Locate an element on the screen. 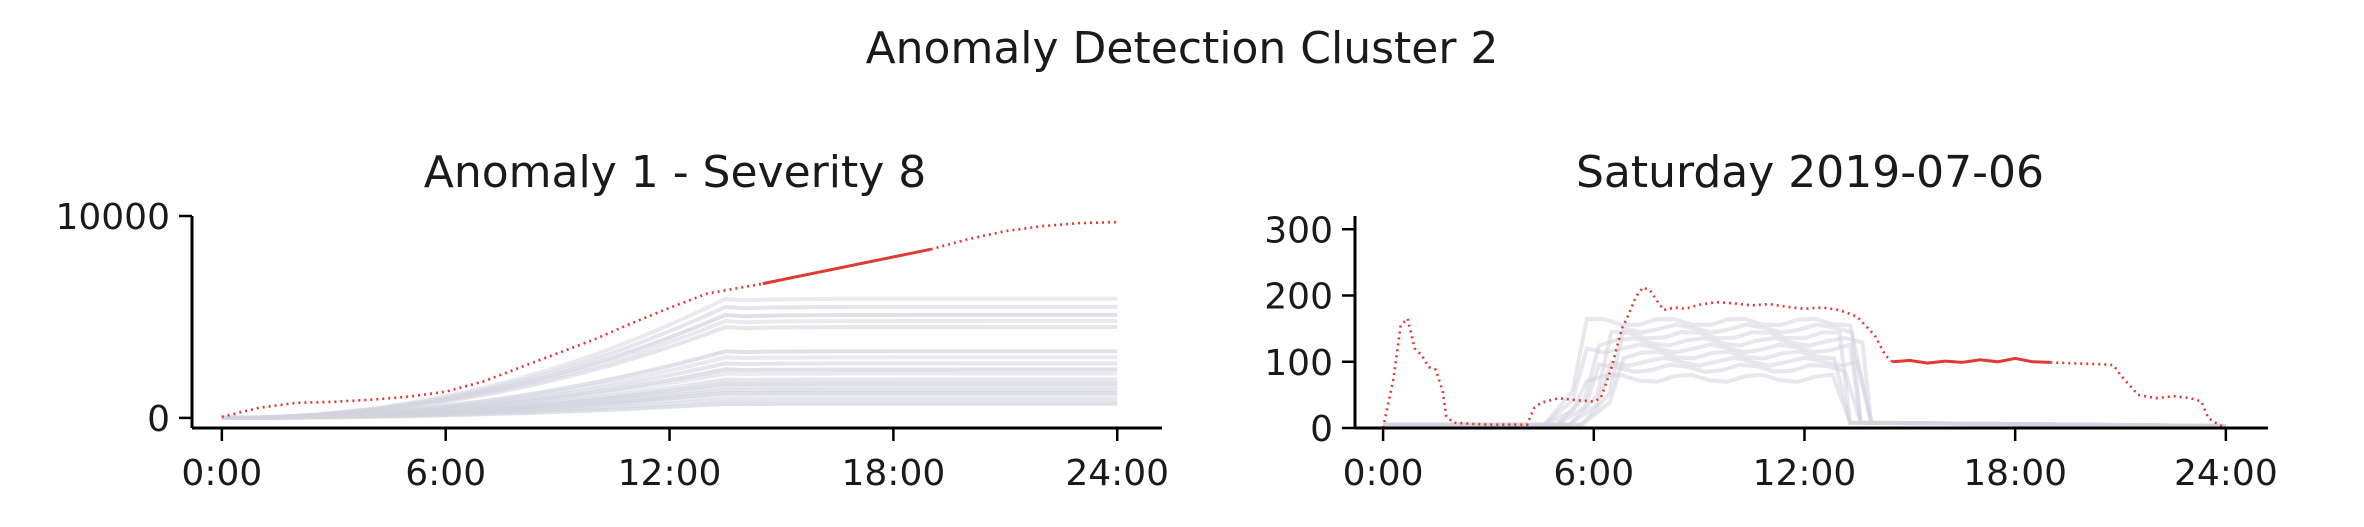  y-tick-label: 100 is located at coordinates (1298, 363).